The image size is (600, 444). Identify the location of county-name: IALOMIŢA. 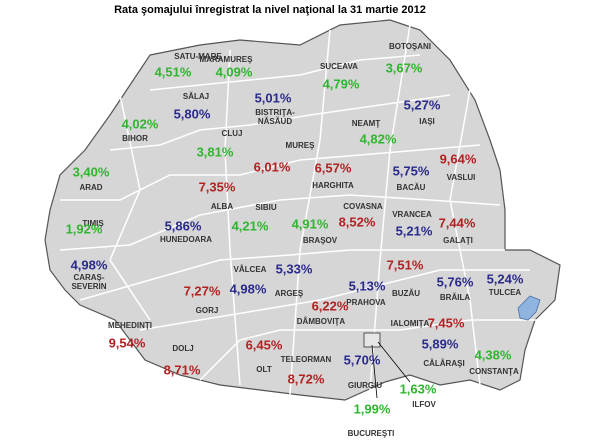
(410, 323).